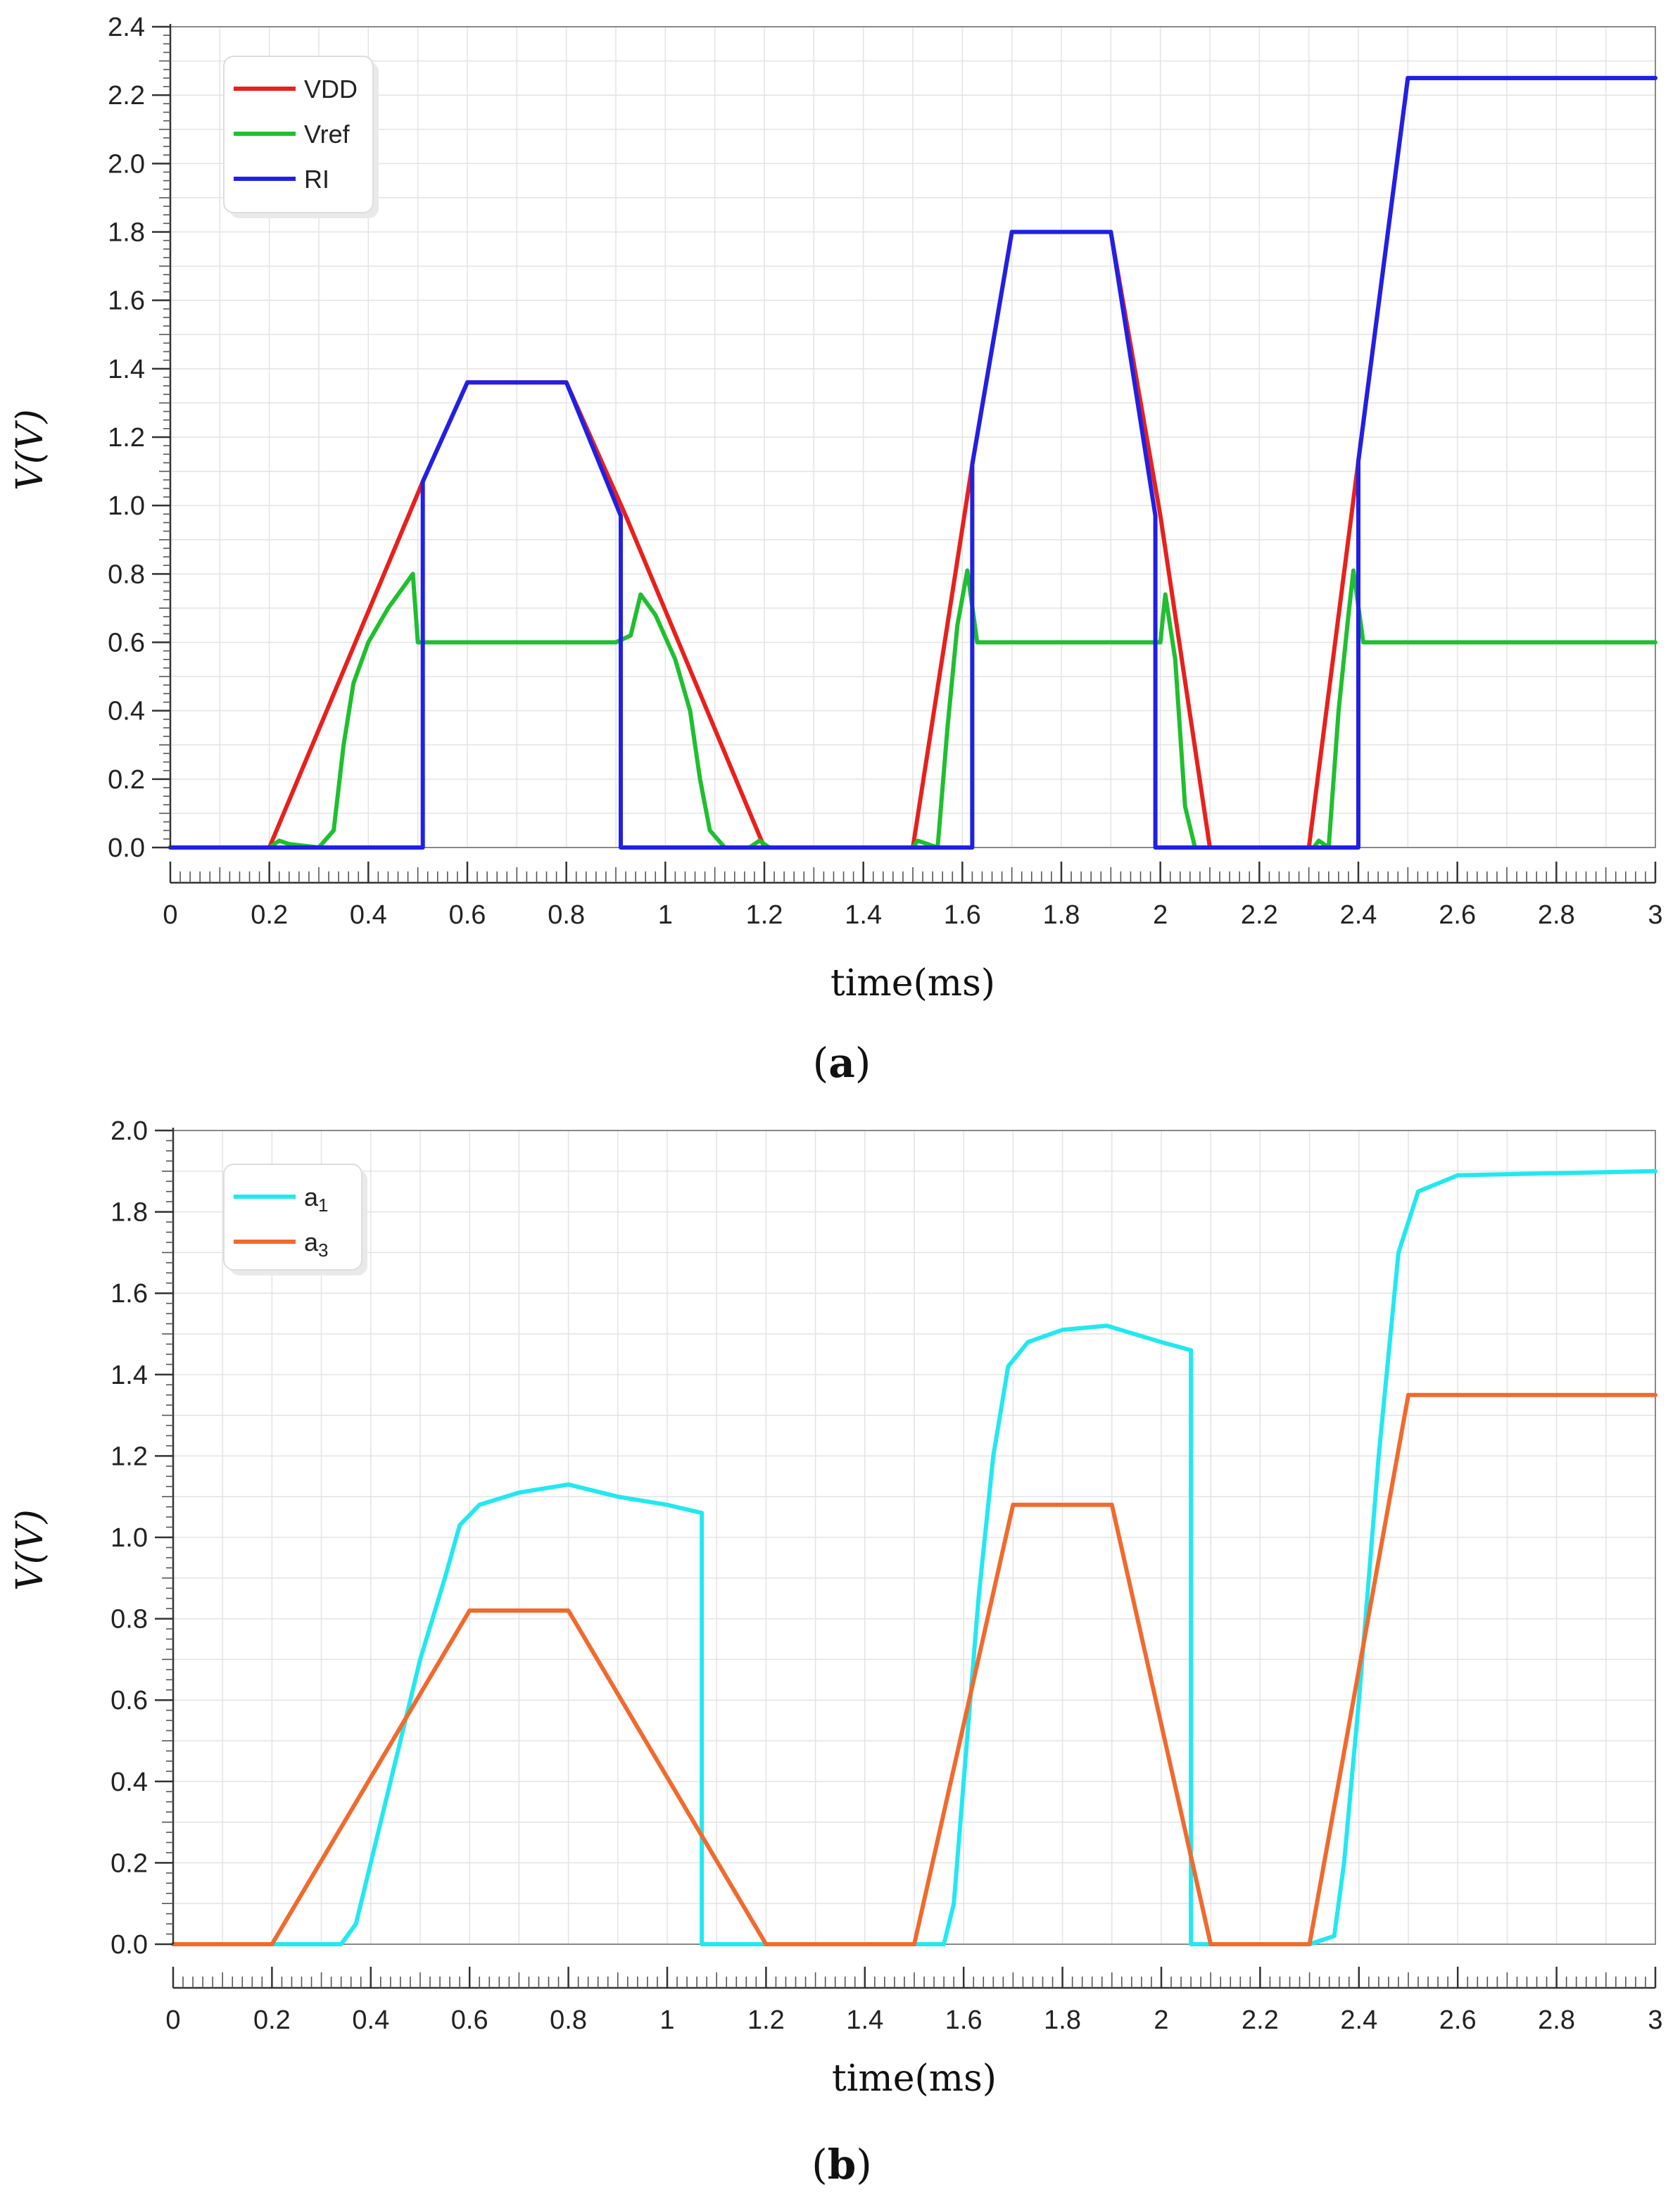 The height and width of the screenshot is (2211, 1680). I want to click on y-tick-label: 2.2, so click(127, 96).